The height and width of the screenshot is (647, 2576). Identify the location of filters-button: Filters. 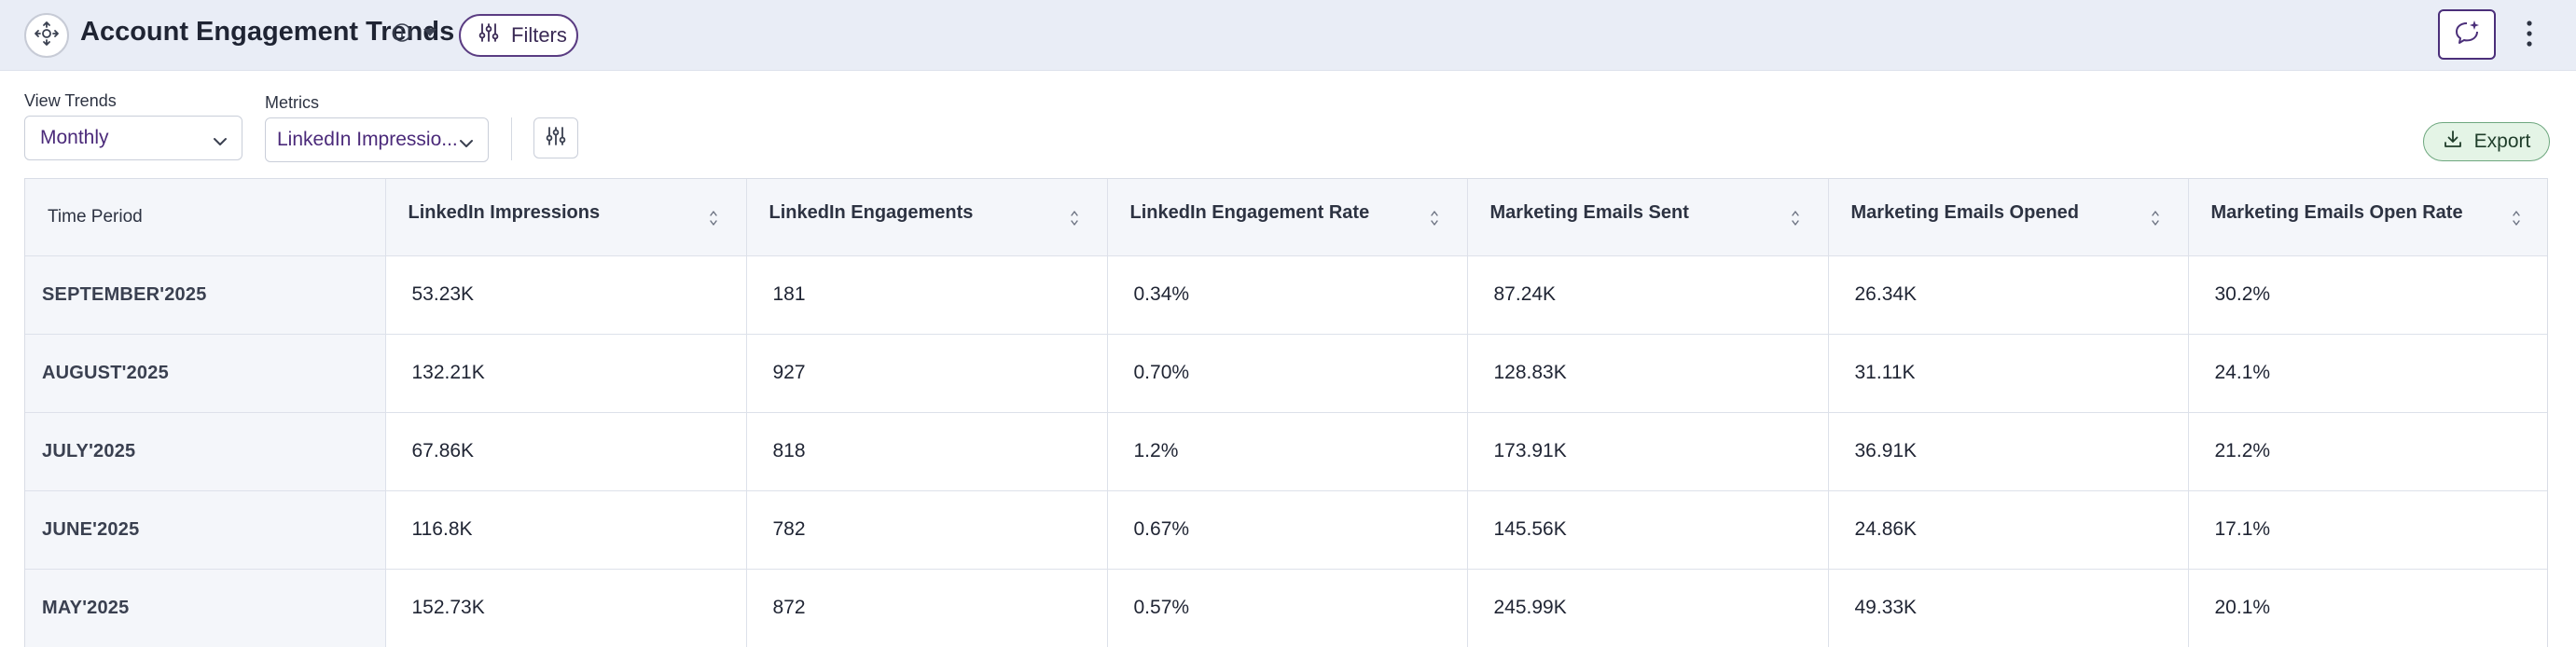
(518, 35).